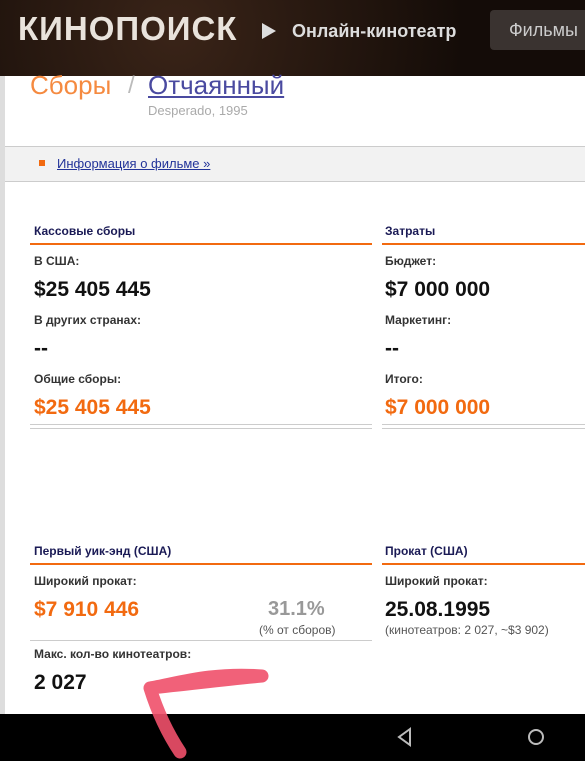 This screenshot has width=585, height=761. I want to click on section-title: Первый уик-энд (США), so click(103, 551).